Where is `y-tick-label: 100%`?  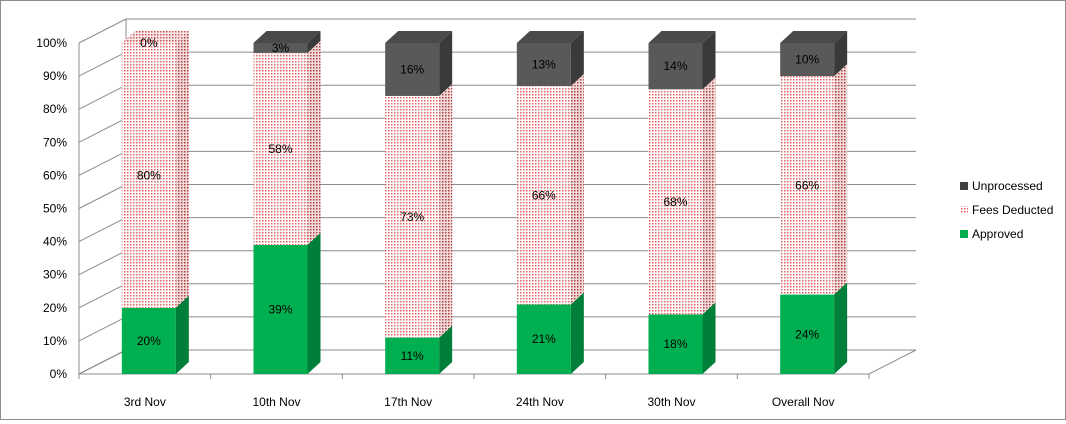 y-tick-label: 100% is located at coordinates (51, 43).